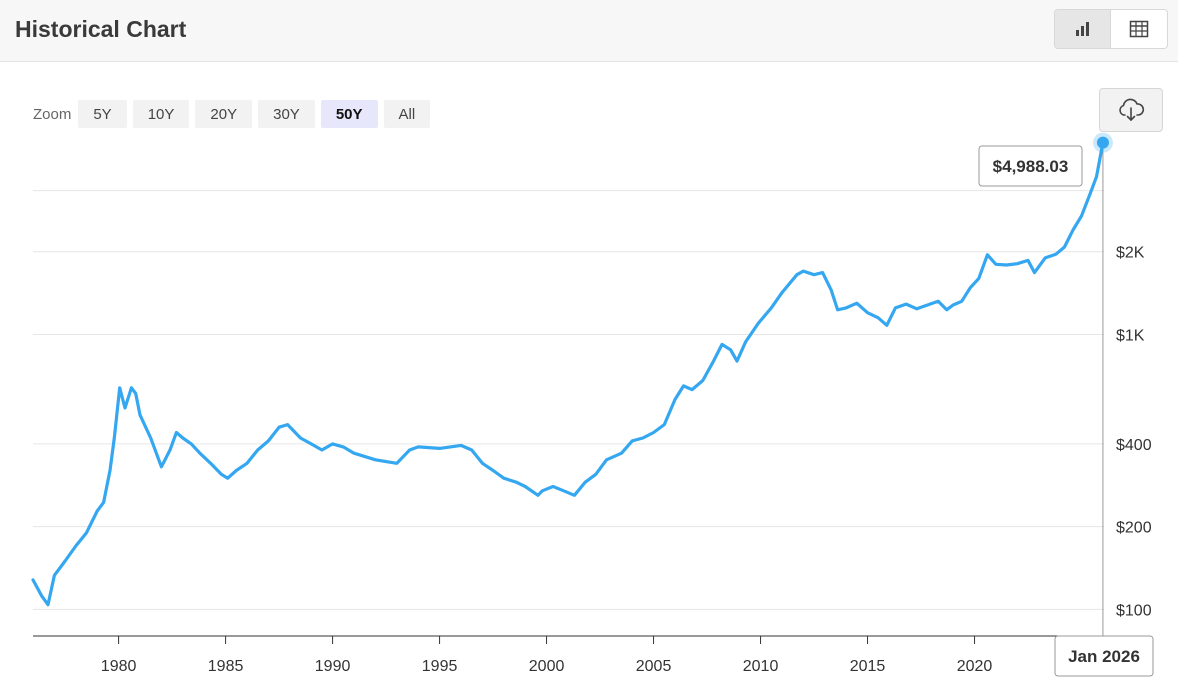  I want to click on zoom-5y-button: 5Y, so click(102, 114).